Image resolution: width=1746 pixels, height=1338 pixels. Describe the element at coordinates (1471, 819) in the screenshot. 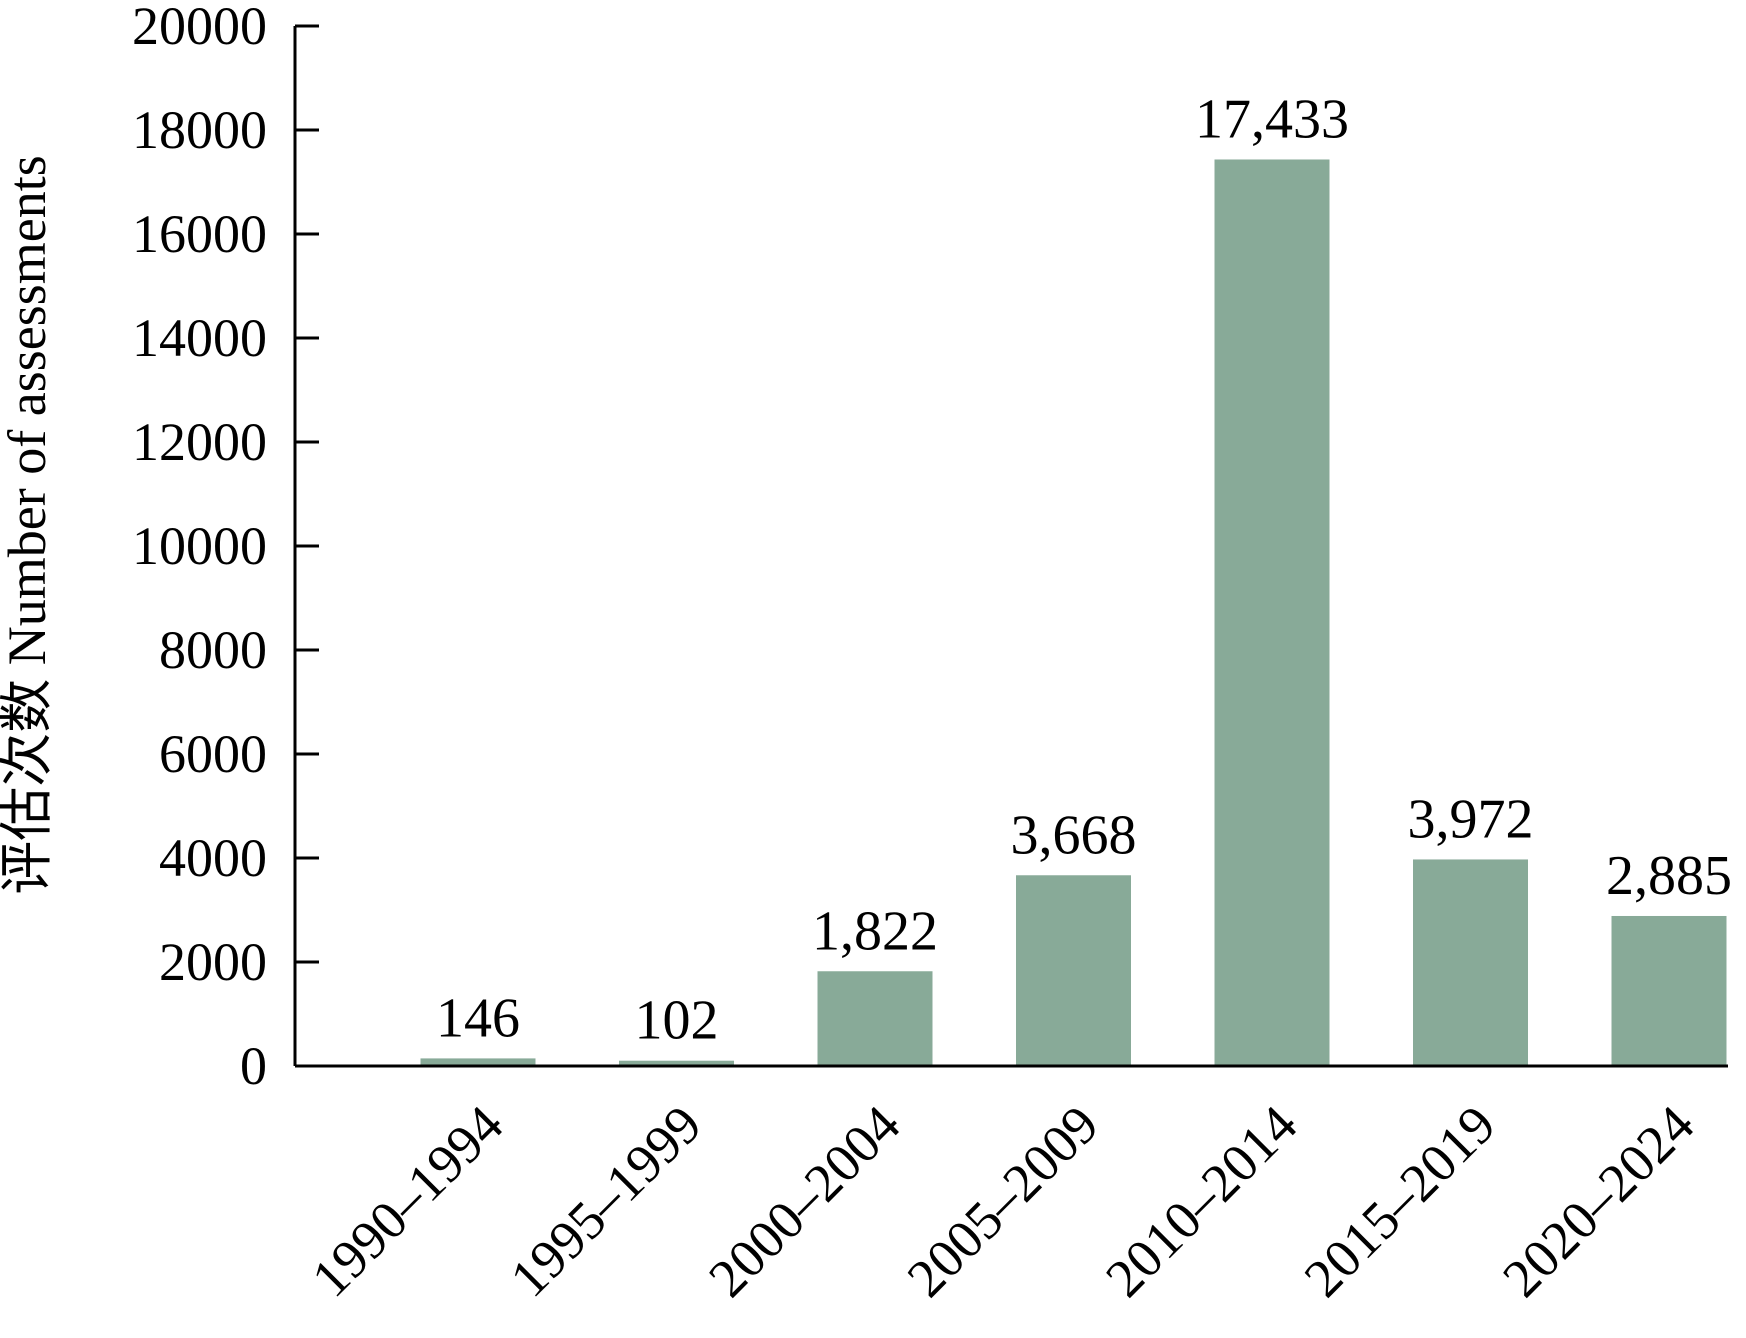

I see `data-label: 3,972` at that location.